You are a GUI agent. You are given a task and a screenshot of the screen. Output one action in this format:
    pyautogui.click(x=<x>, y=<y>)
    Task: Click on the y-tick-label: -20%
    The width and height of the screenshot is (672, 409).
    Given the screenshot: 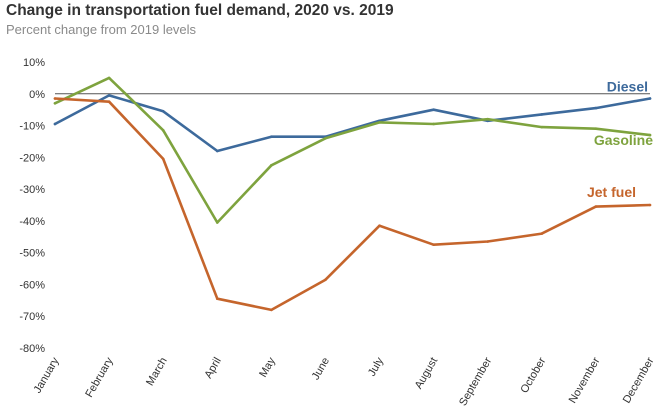 What is the action you would take?
    pyautogui.click(x=32, y=158)
    